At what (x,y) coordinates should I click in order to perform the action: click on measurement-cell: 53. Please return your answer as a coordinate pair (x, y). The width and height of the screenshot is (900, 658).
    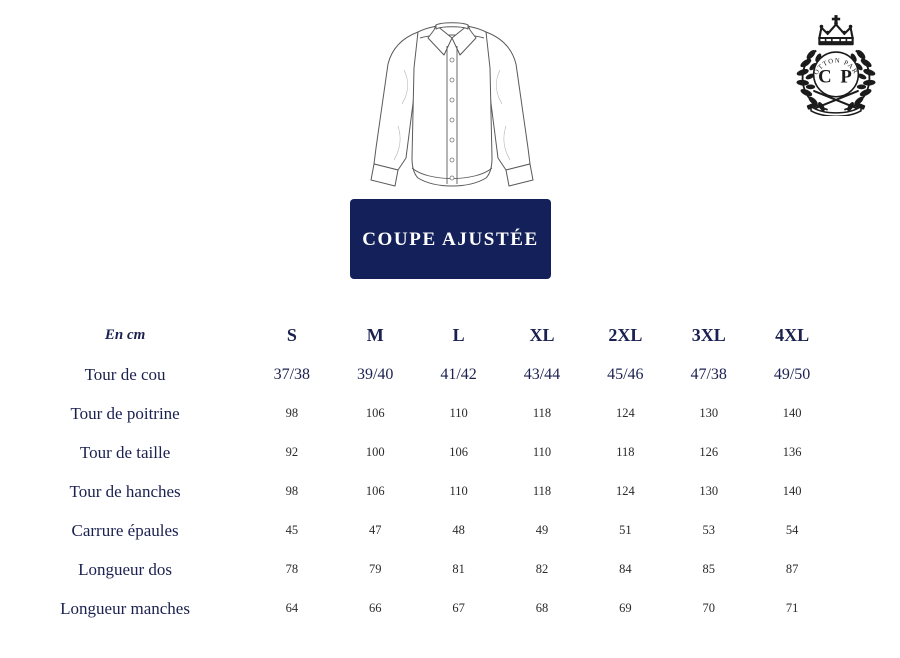
    Looking at the image, I should click on (708, 530).